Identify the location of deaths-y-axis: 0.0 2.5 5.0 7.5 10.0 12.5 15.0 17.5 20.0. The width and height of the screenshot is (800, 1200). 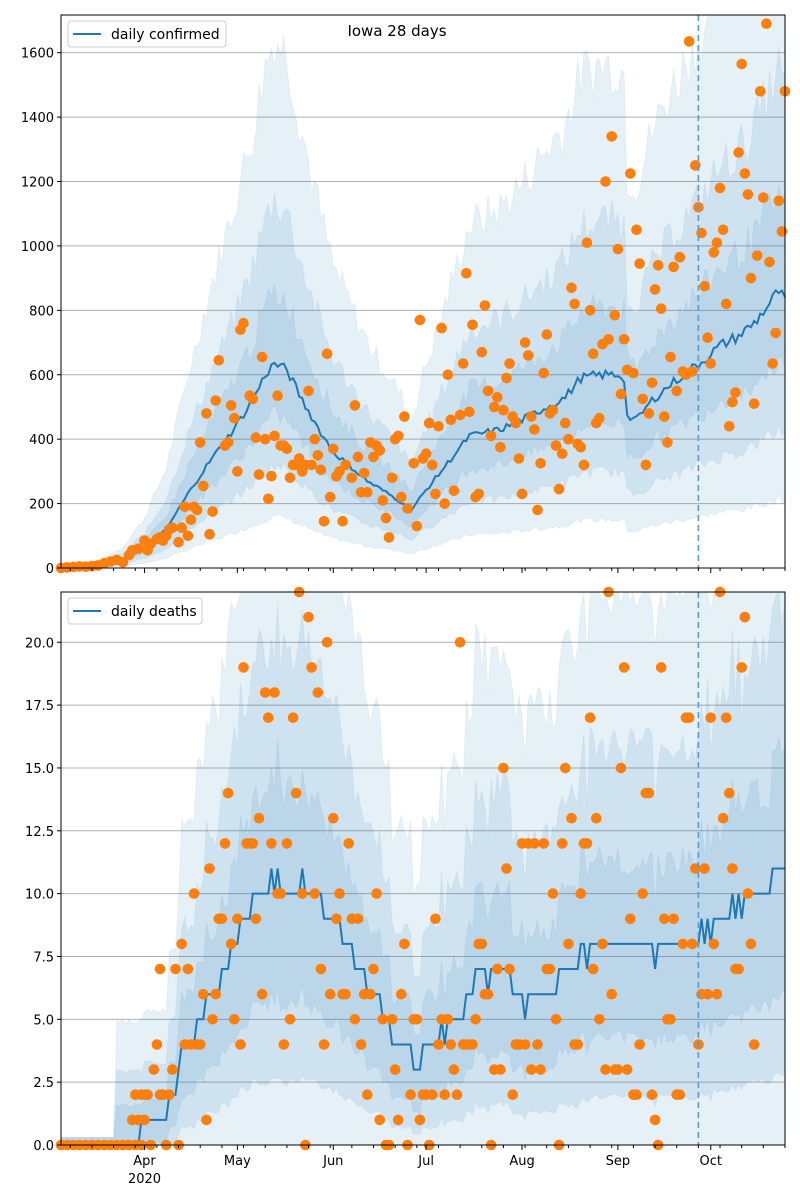
(43, 895).